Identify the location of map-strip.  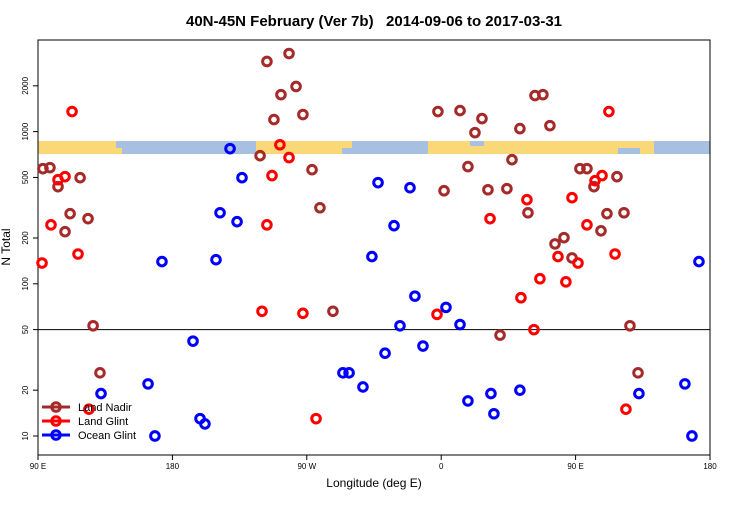
(374, 147).